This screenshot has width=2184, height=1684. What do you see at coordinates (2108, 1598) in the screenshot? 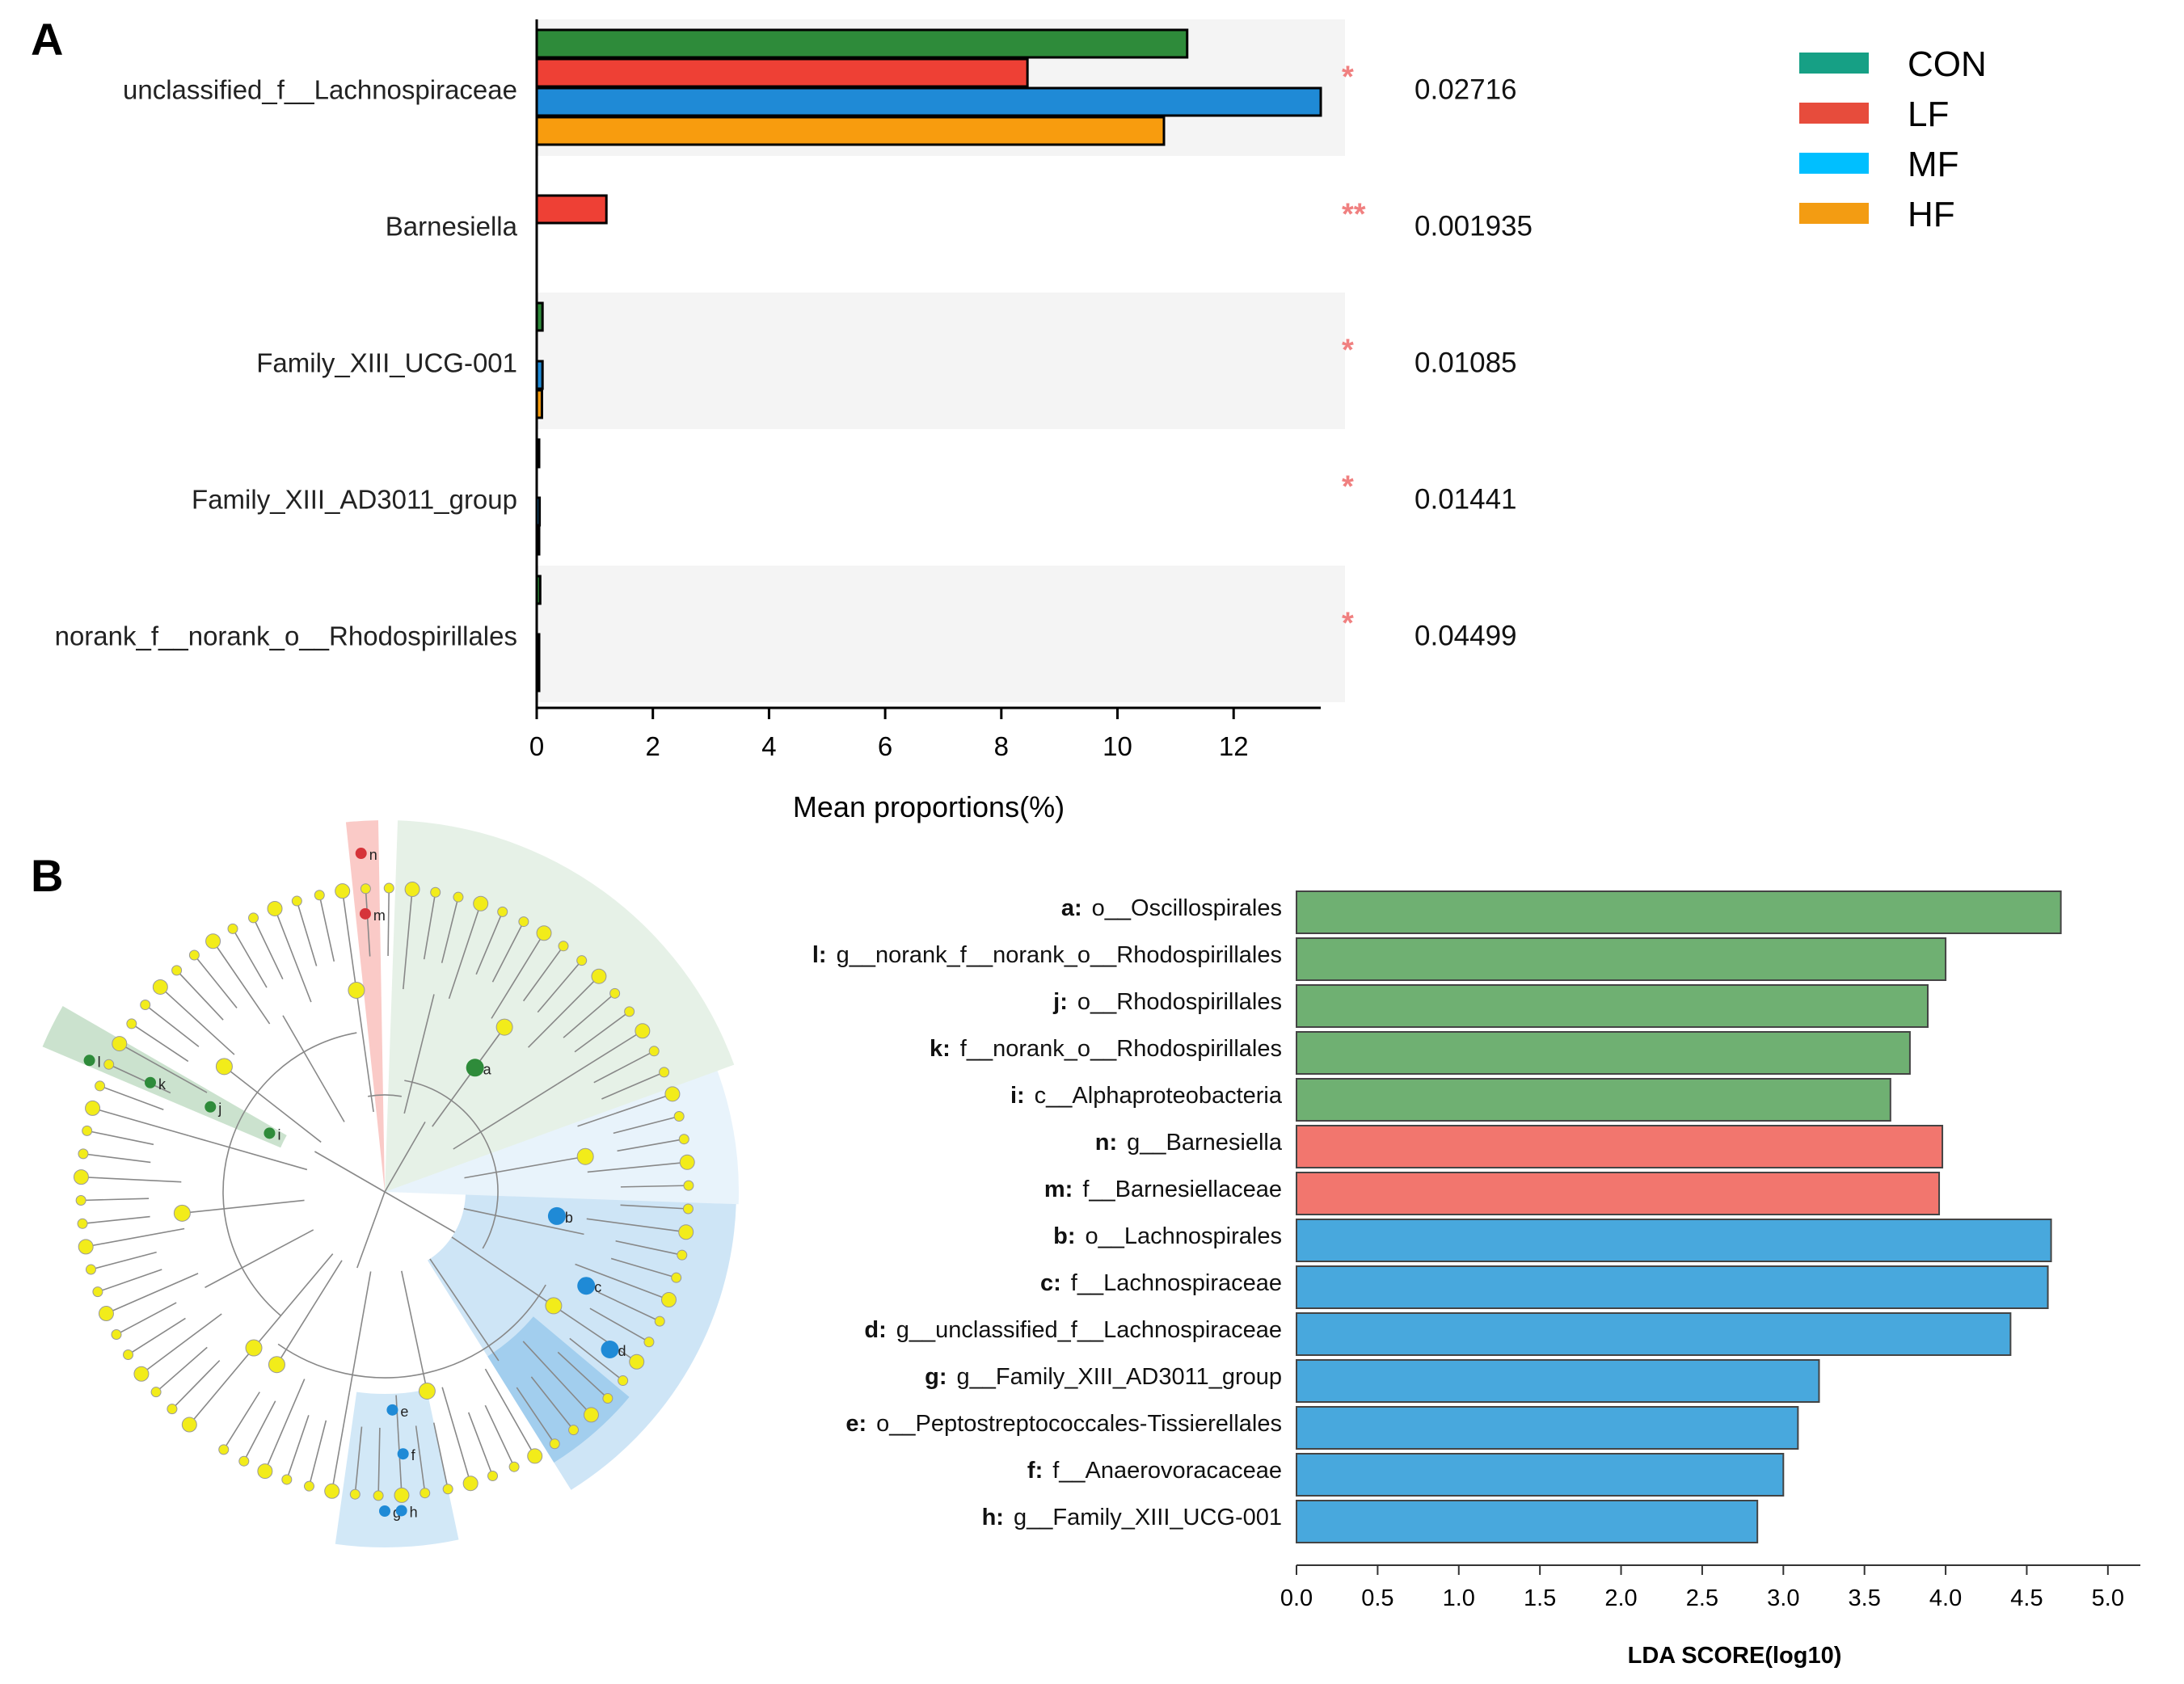
I see `x-tick-label: 5.0` at bounding box center [2108, 1598].